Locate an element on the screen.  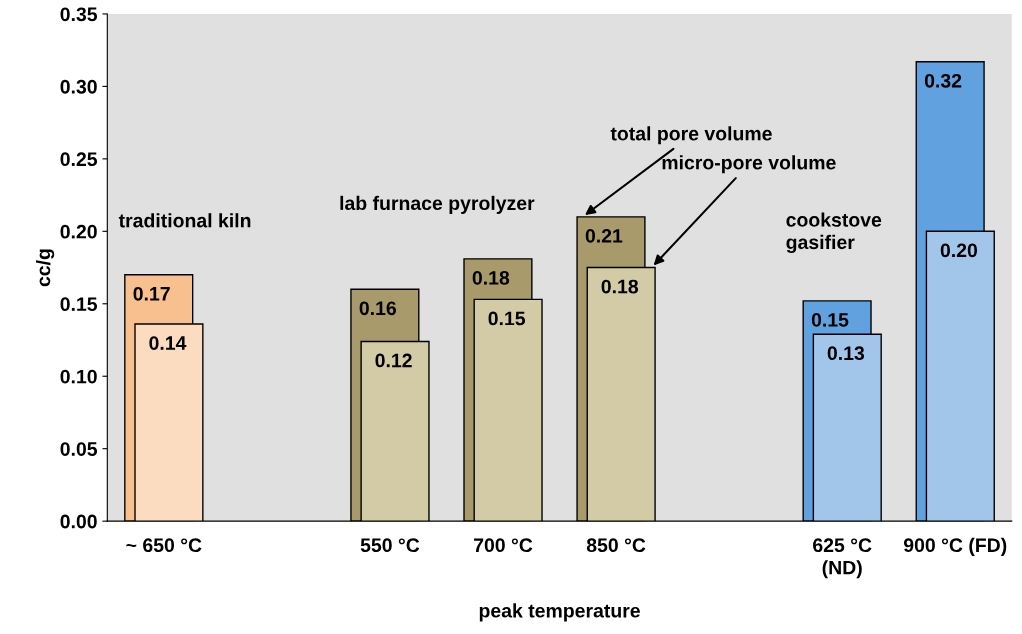
x-tick-label: 850 °C is located at coordinates (616, 545).